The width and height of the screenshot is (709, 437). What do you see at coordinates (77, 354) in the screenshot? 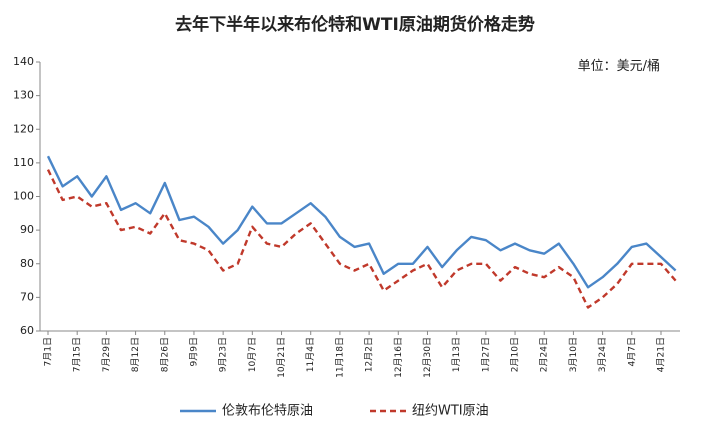
I see `x-tick-label: 7月15日` at bounding box center [77, 354].